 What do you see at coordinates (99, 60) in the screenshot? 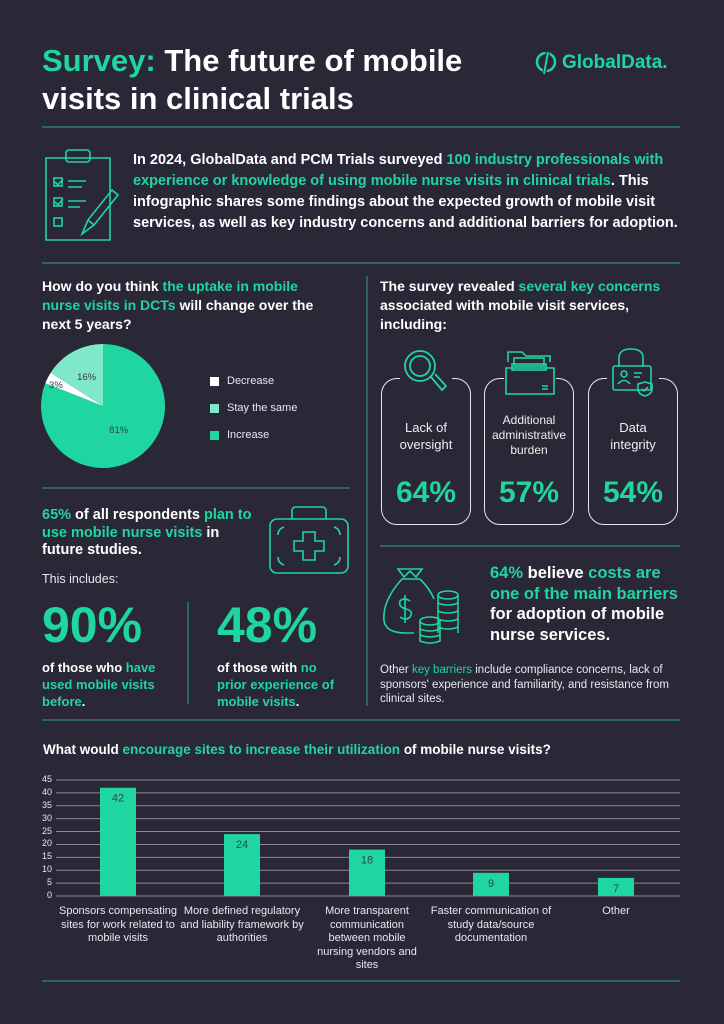
I see `title-highlight: Survey:` at bounding box center [99, 60].